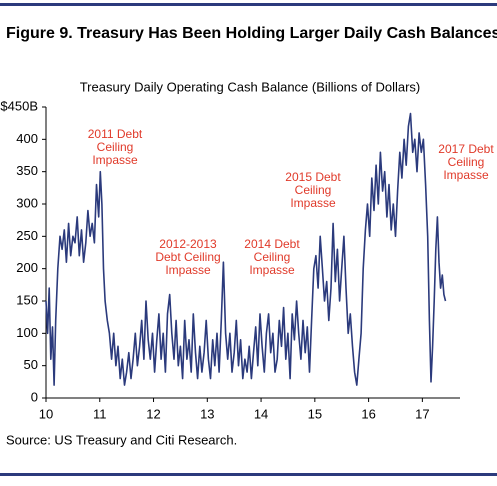 The width and height of the screenshot is (497, 486). I want to click on y-tick-label: 300, so click(27, 202).